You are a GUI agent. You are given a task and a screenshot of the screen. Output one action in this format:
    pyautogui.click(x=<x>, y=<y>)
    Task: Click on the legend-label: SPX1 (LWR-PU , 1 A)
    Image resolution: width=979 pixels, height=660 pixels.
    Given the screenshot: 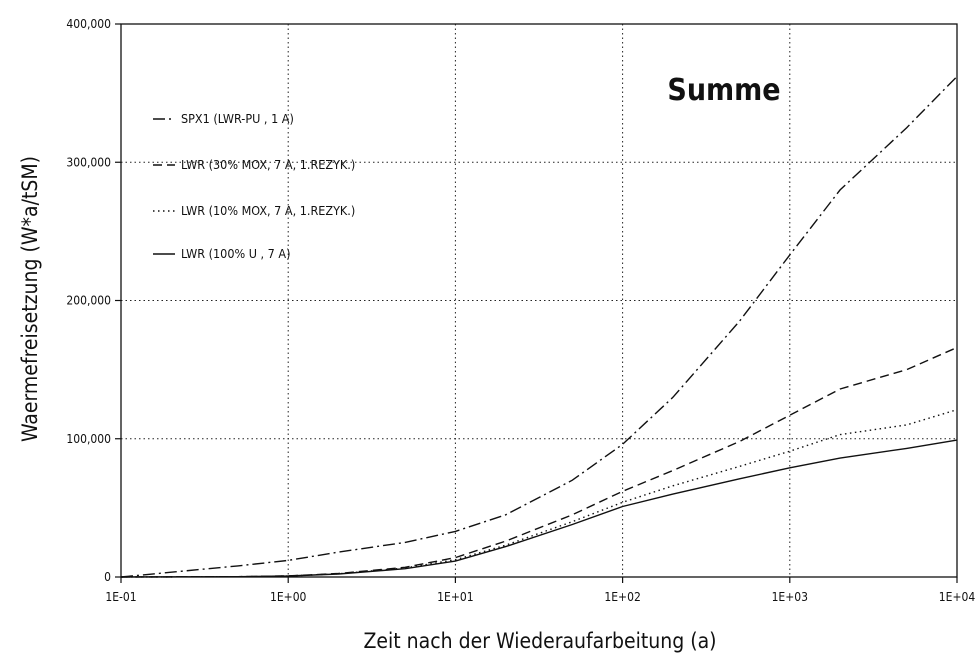 What is the action you would take?
    pyautogui.click(x=237, y=118)
    